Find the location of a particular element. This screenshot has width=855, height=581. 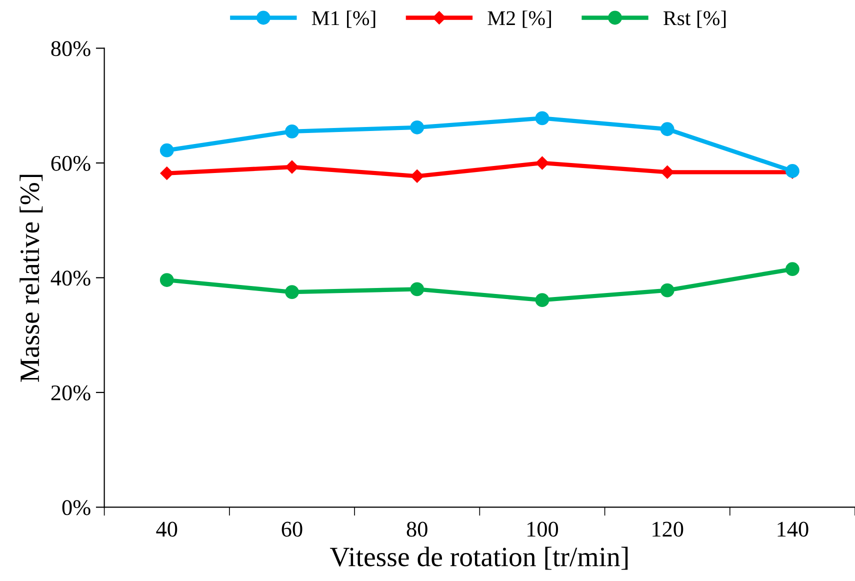

y-tick-label: 20% is located at coordinates (70, 392).